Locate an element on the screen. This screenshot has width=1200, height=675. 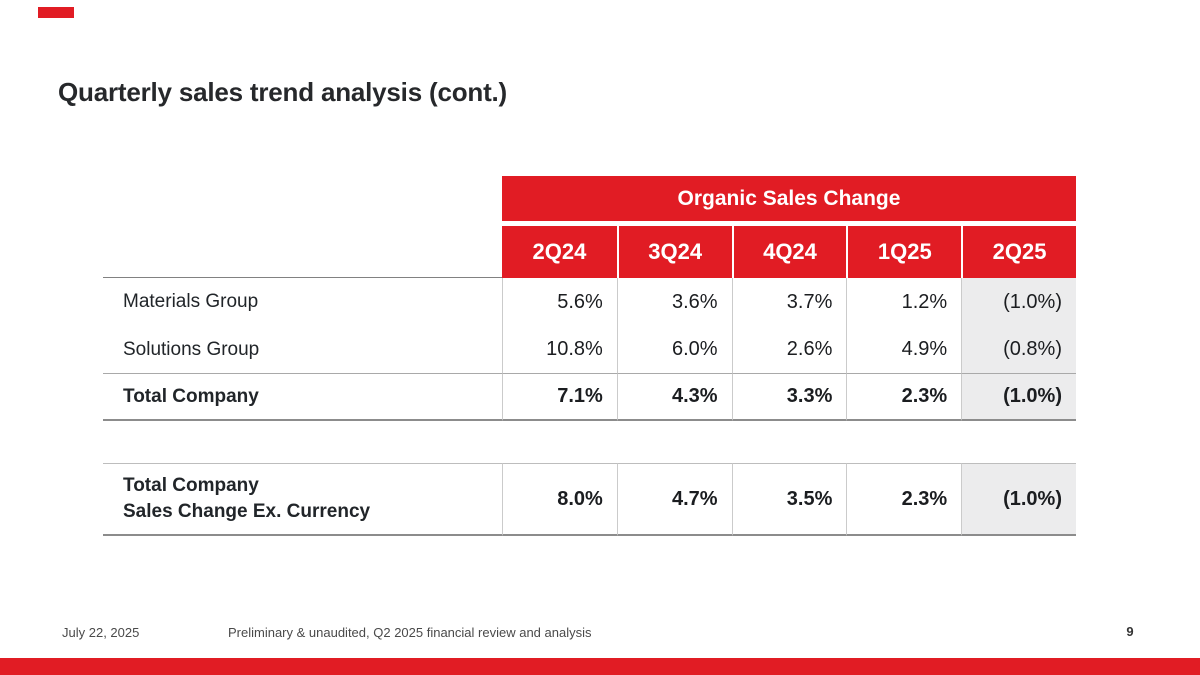
table-banner-row: Organic Sales Change is located at coordinates (589, 198).